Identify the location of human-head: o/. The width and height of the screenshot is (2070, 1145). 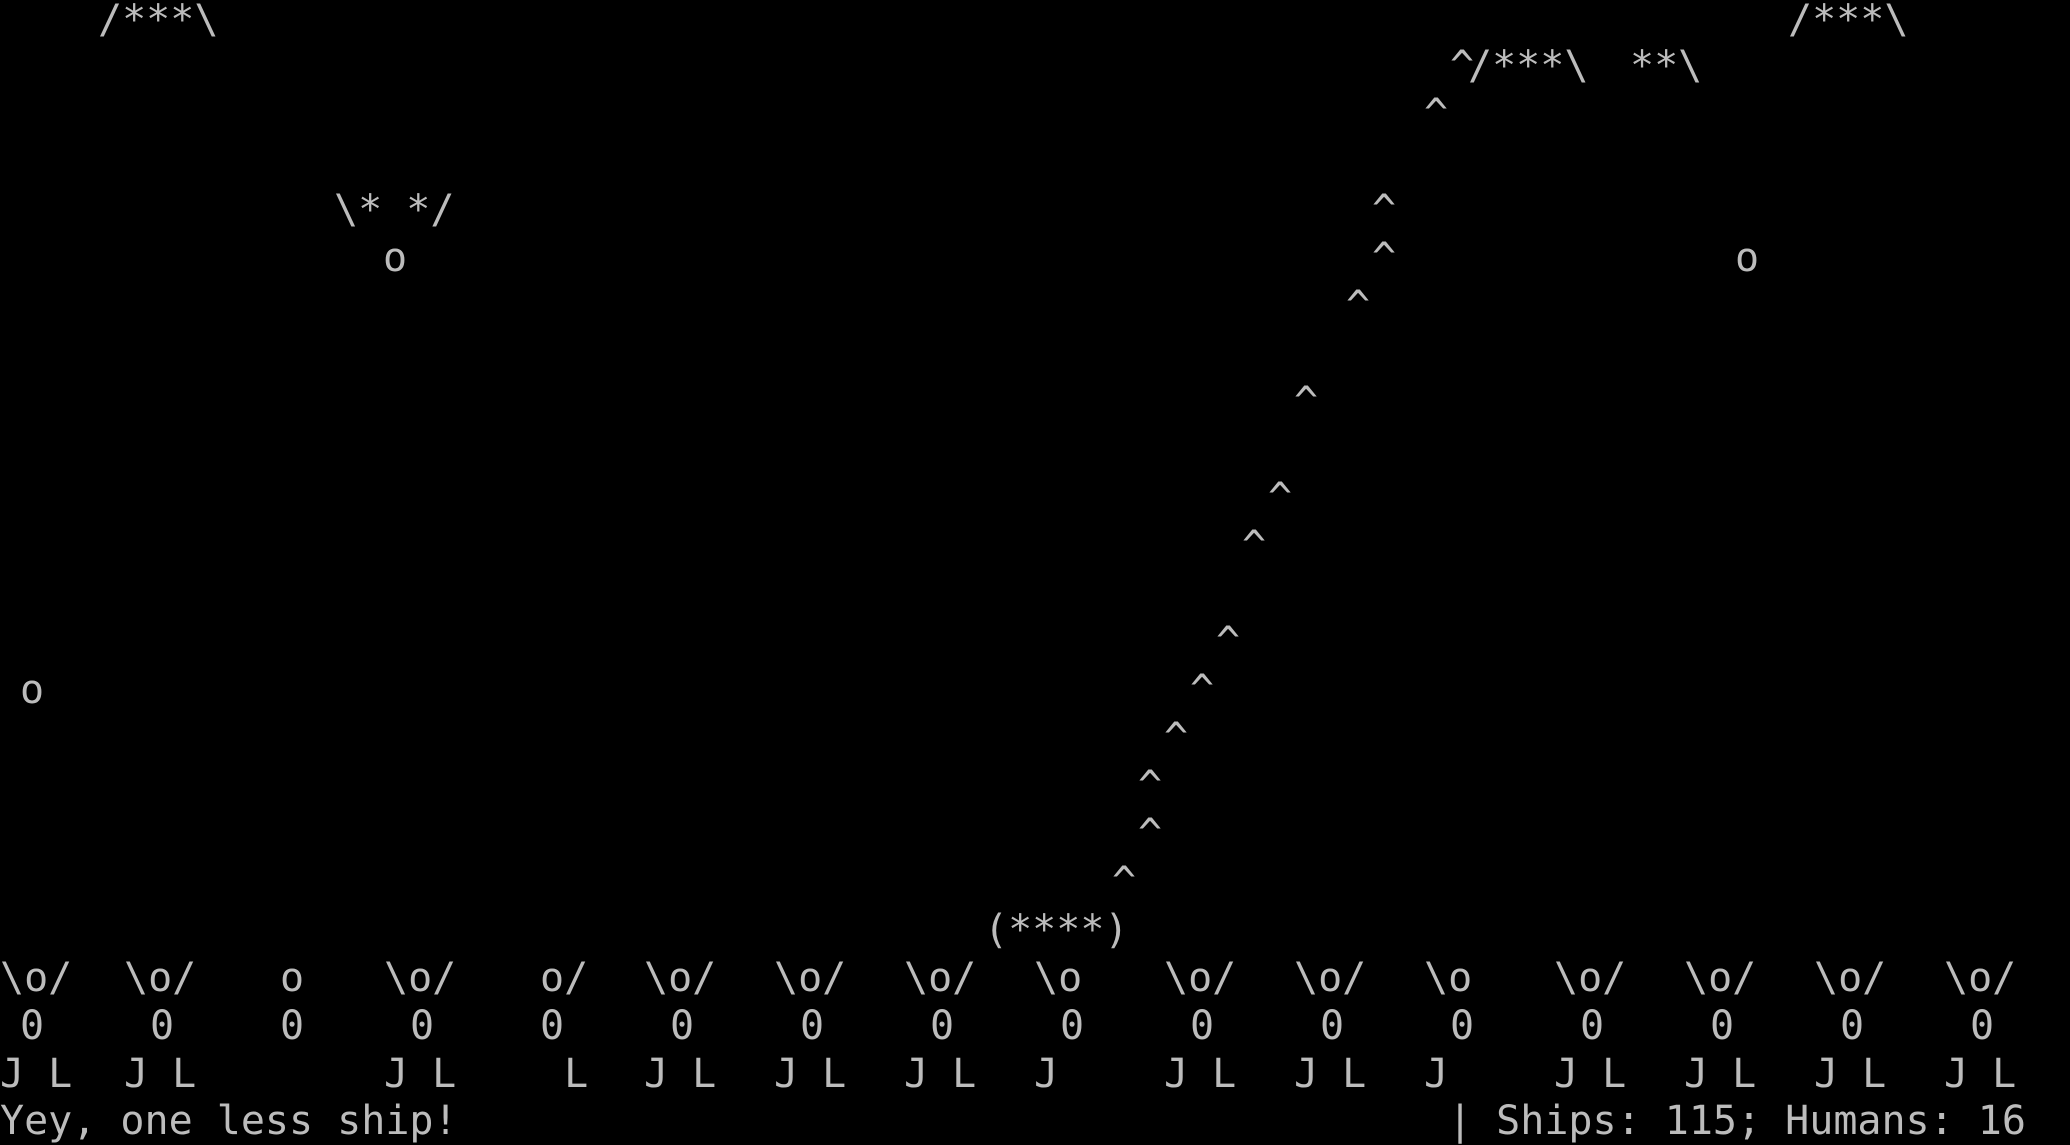
(564, 978).